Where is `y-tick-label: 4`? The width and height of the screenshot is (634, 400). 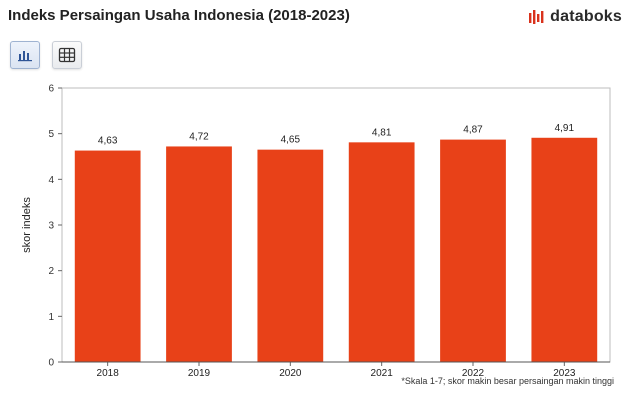 y-tick-label: 4 is located at coordinates (51, 180).